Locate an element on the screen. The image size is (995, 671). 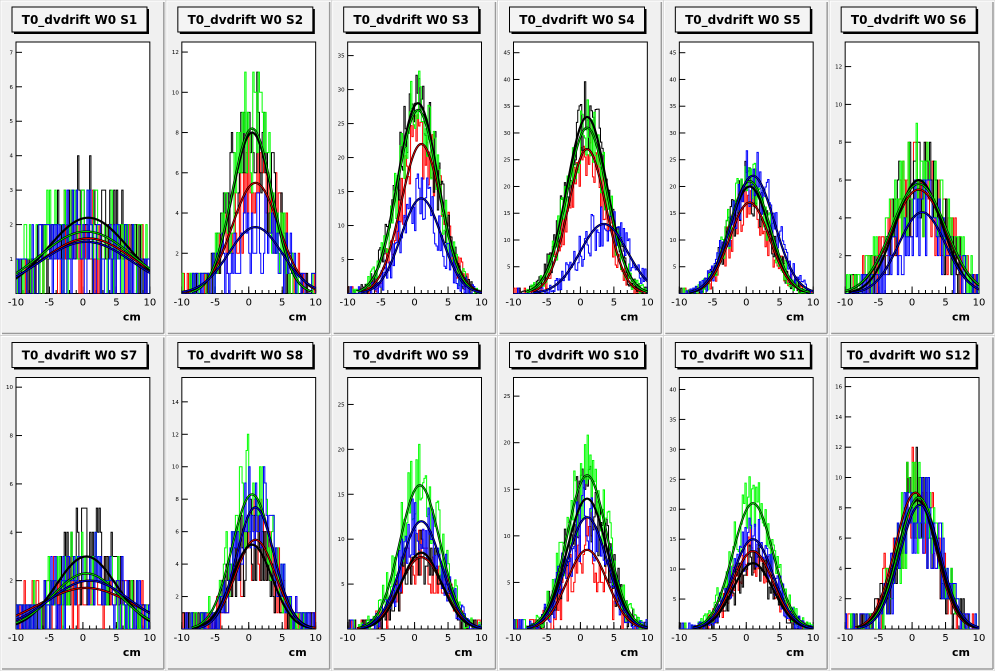
histogram-pad: -10 -5 0 5 10 5 10 15 20 25 cm T0_dvdrift W0 S10 is located at coordinates (580, 503).